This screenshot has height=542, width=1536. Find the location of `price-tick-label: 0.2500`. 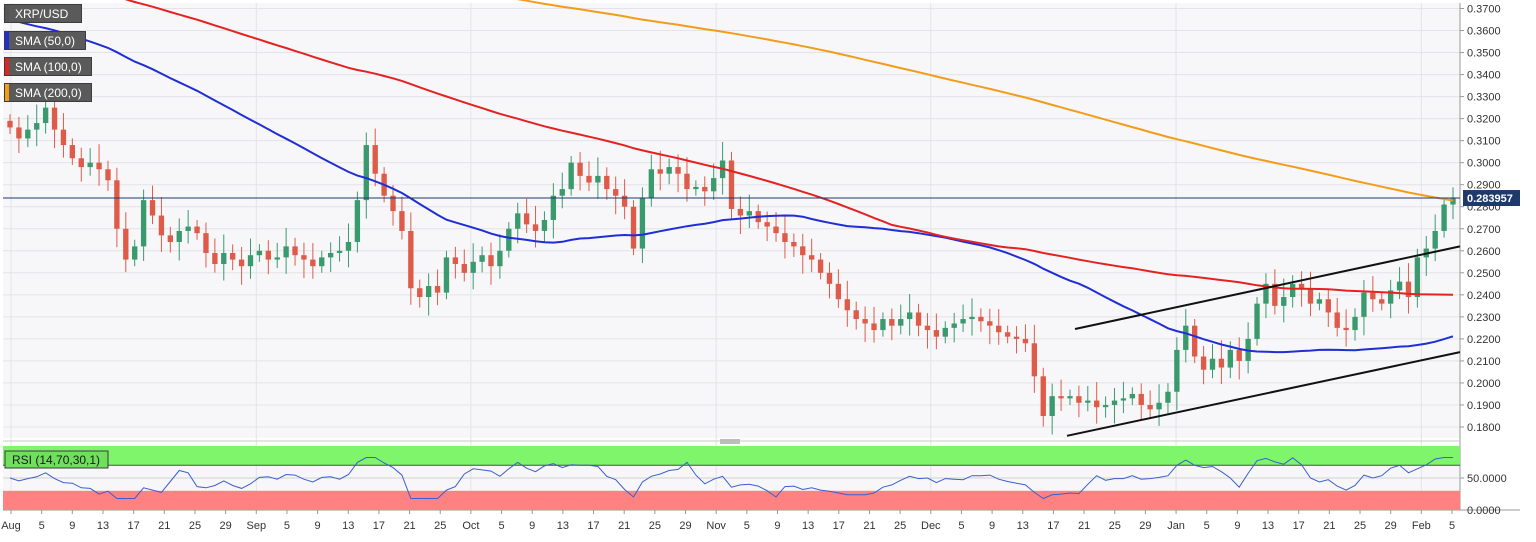

price-tick-label: 0.2500 is located at coordinates (1484, 274).